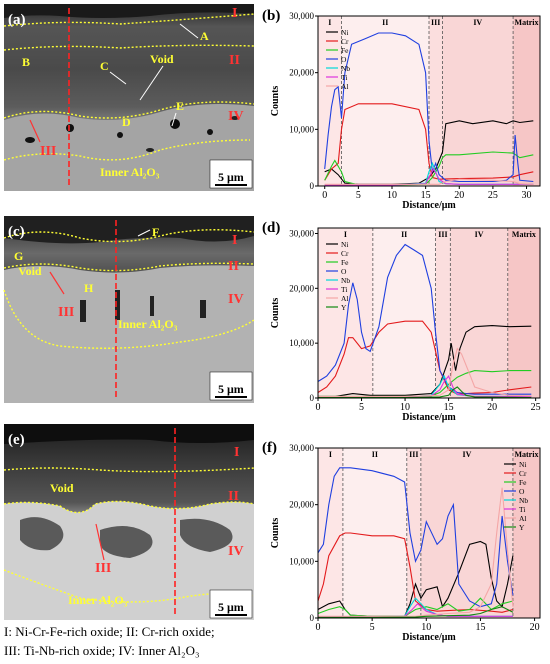  What do you see at coordinates (416, 612) in the screenshot?
I see `series-line-y` at bounding box center [416, 612].